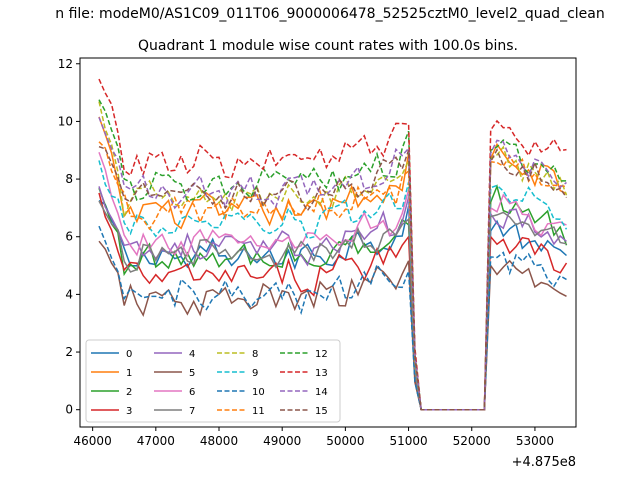  I want to click on legend-label: 14, so click(321, 392).